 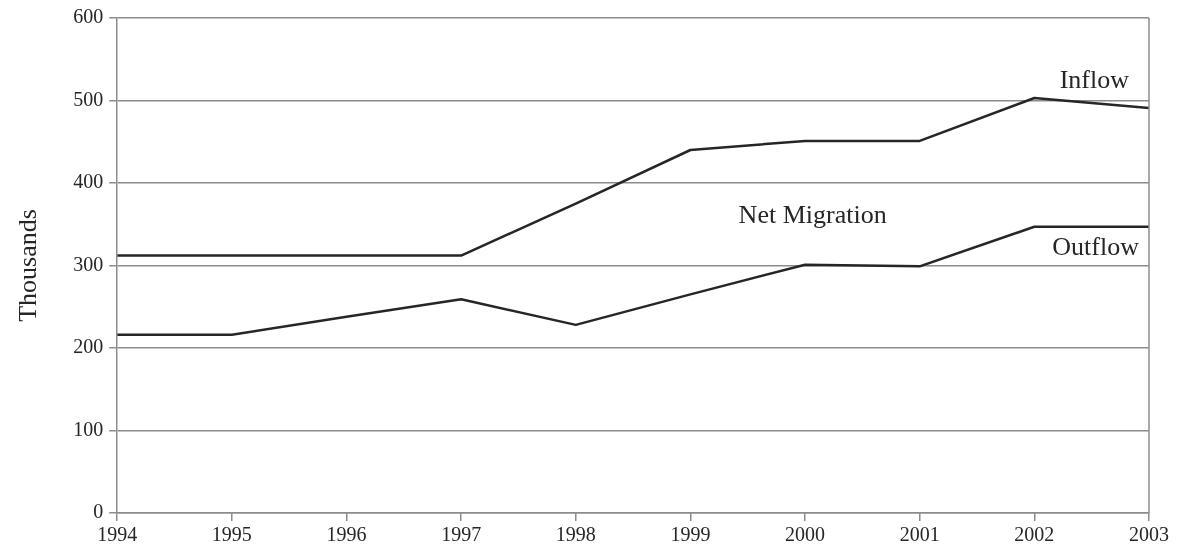 What do you see at coordinates (88, 98) in the screenshot?
I see `y-tick-label: 500` at bounding box center [88, 98].